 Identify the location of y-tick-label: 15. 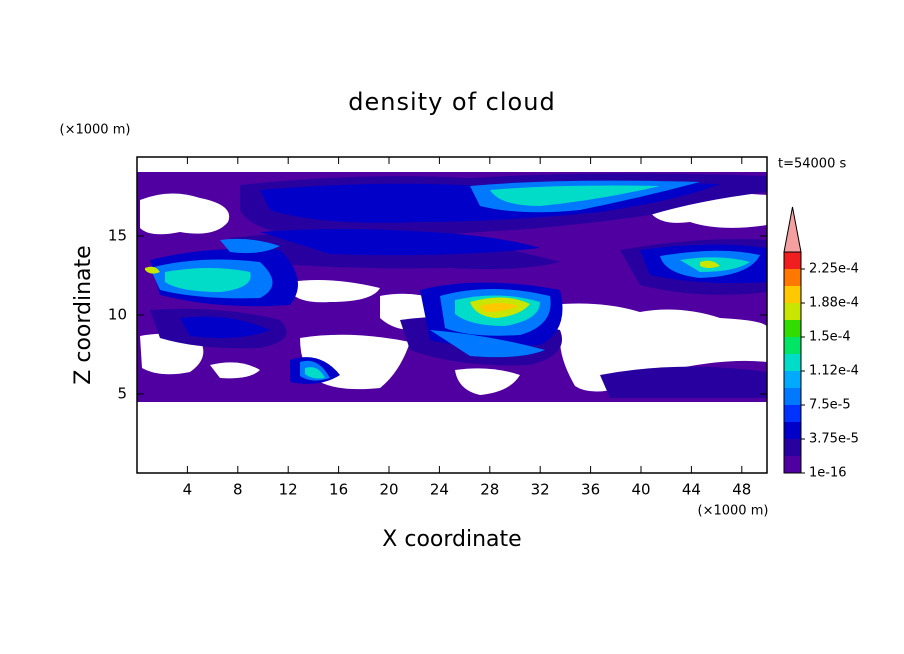
(117, 236).